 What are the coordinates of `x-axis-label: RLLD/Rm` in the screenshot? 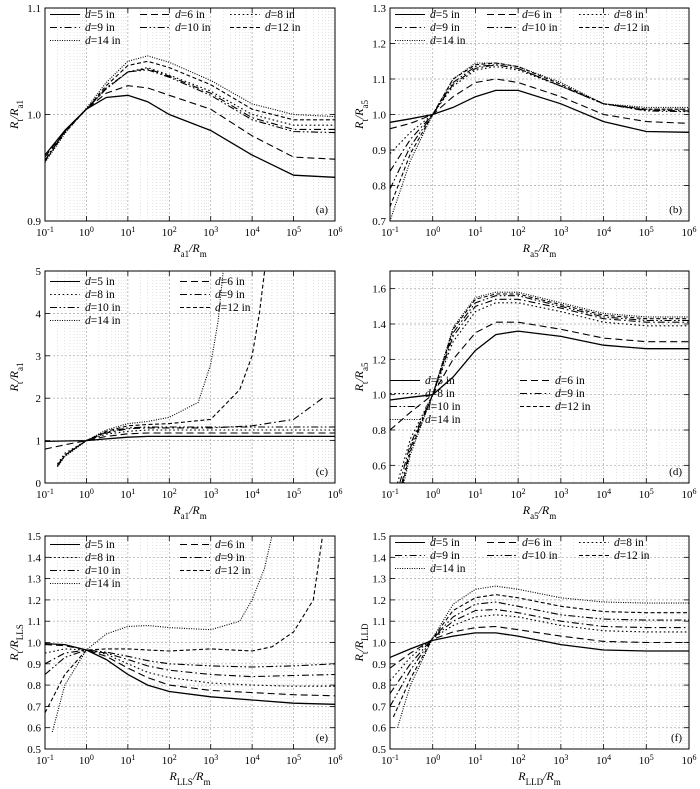 It's located at (539, 778).